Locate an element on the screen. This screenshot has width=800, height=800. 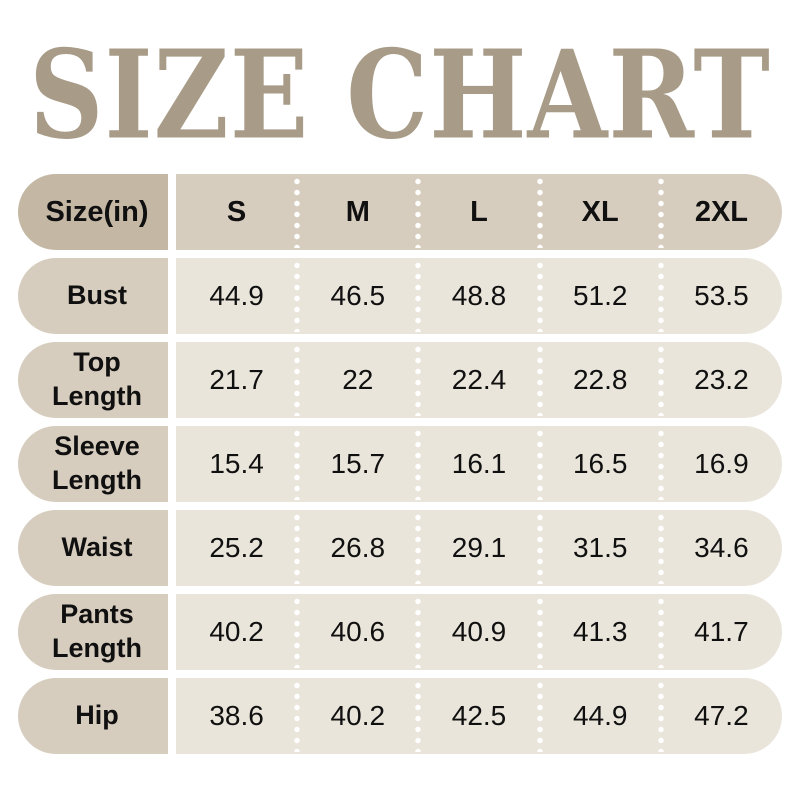
row-values: 40.2 40.6 40.9 41.3 41.7 is located at coordinates (479, 632).